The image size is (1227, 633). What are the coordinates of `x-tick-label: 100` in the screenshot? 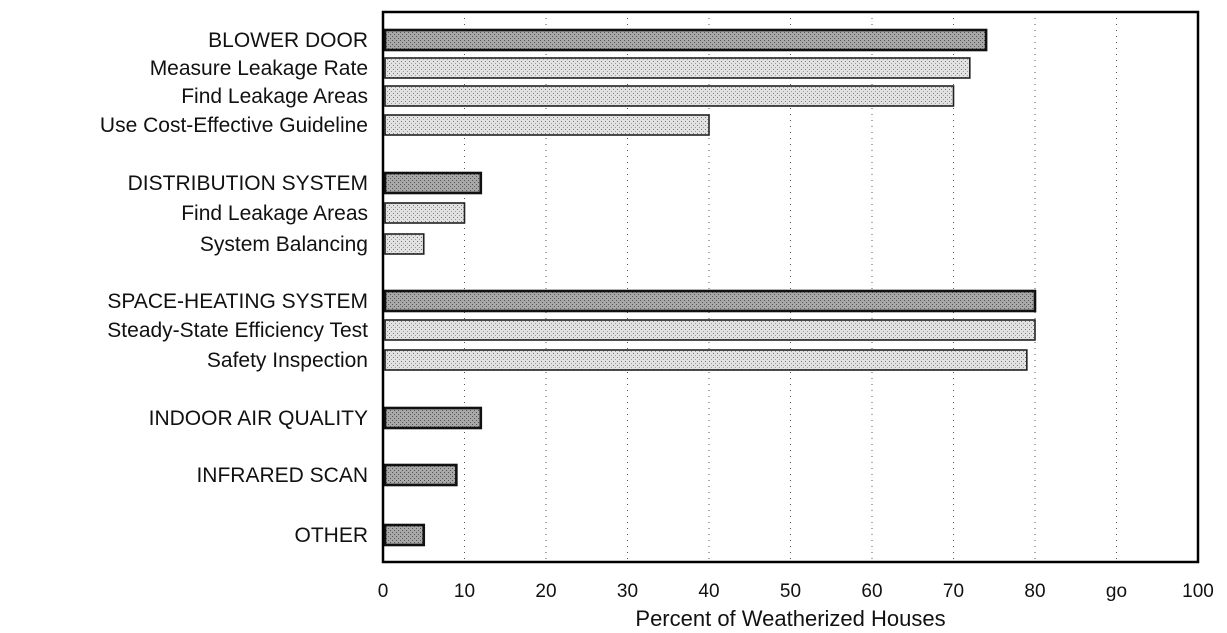 It's located at (1198, 591).